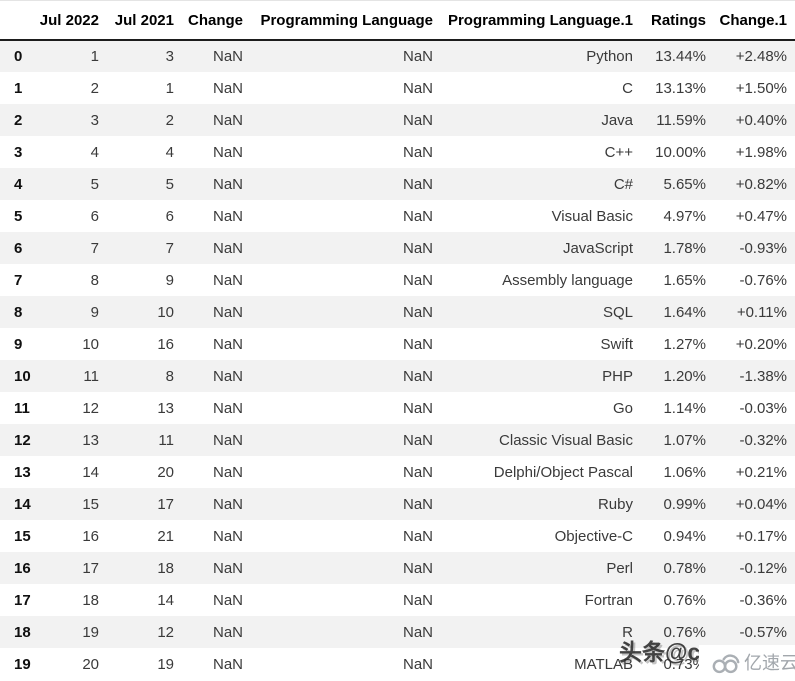 The width and height of the screenshot is (795, 681). Describe the element at coordinates (169, 56) in the screenshot. I see `cell-jul-2021: 3` at that location.